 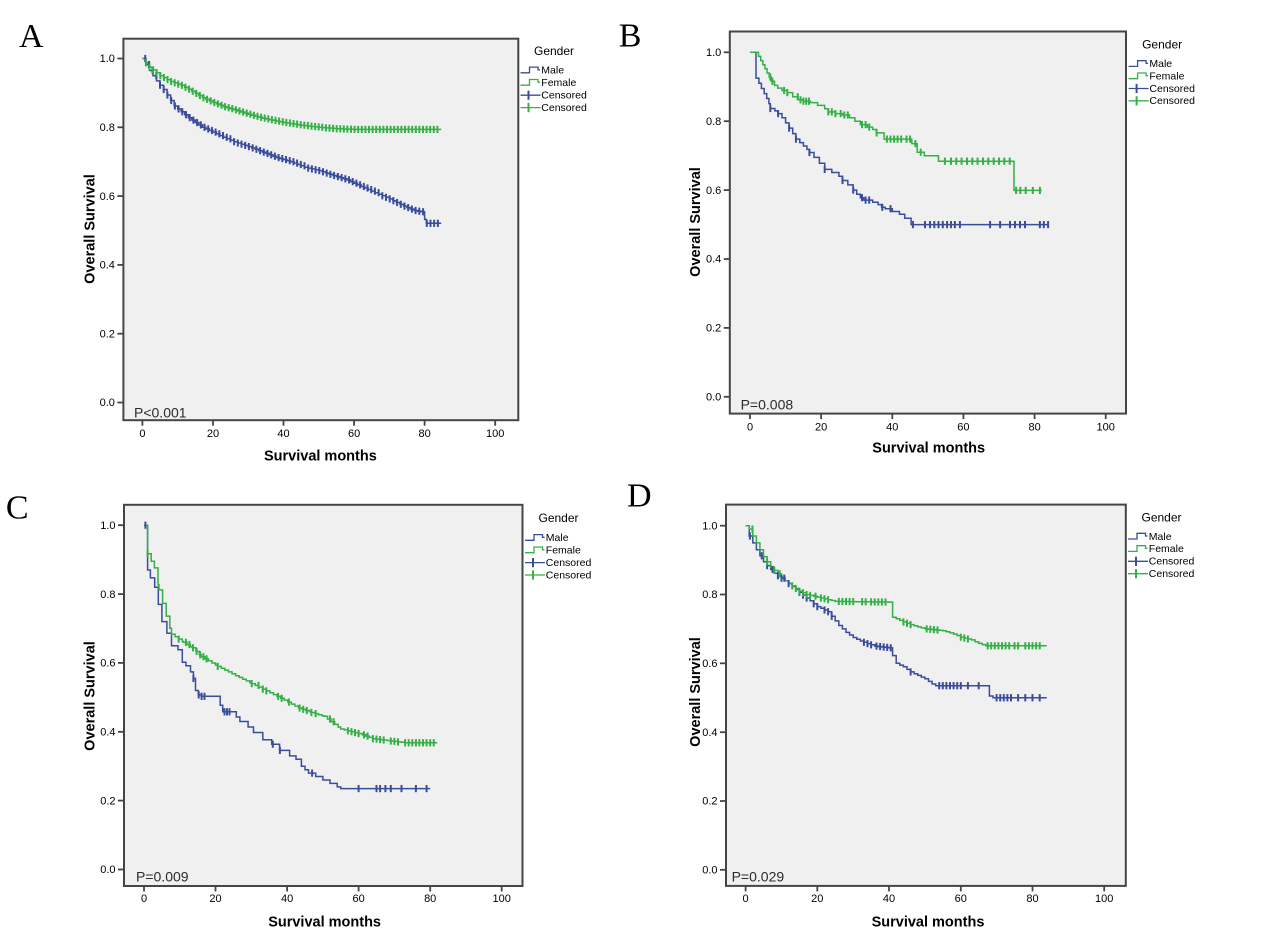 I want to click on svg-text: C, so click(x=17, y=507).